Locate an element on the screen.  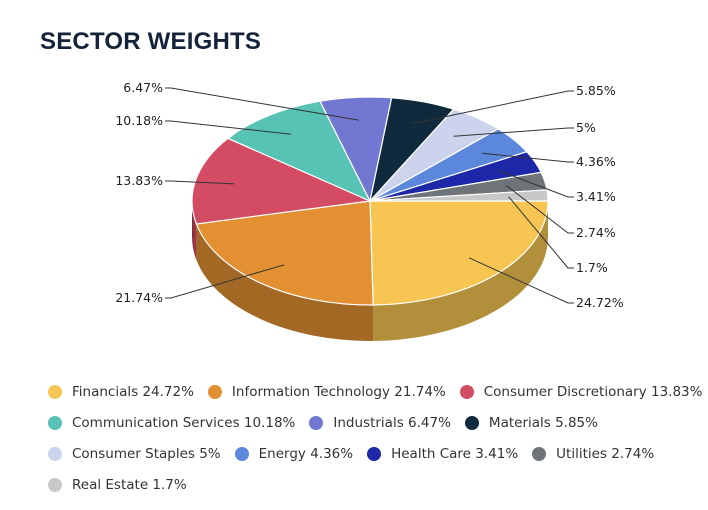
data-label: 4.36% is located at coordinates (596, 161).